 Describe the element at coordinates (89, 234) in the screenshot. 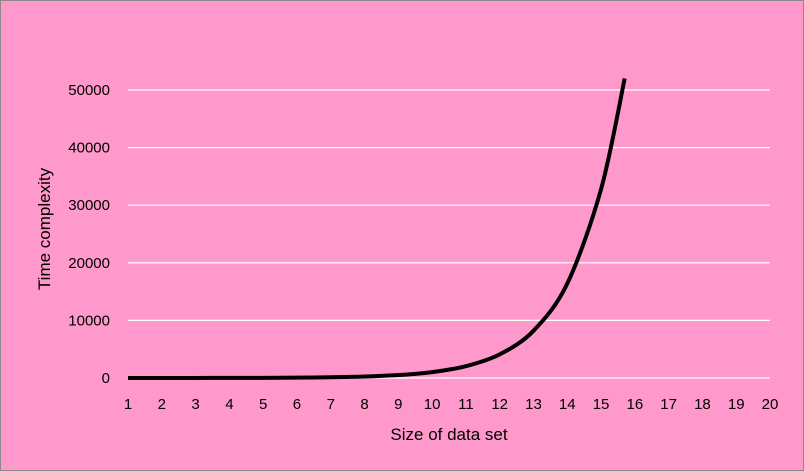

I see `y-axis-tick-labels: 0 10000 20000 30000 40000 50000` at that location.